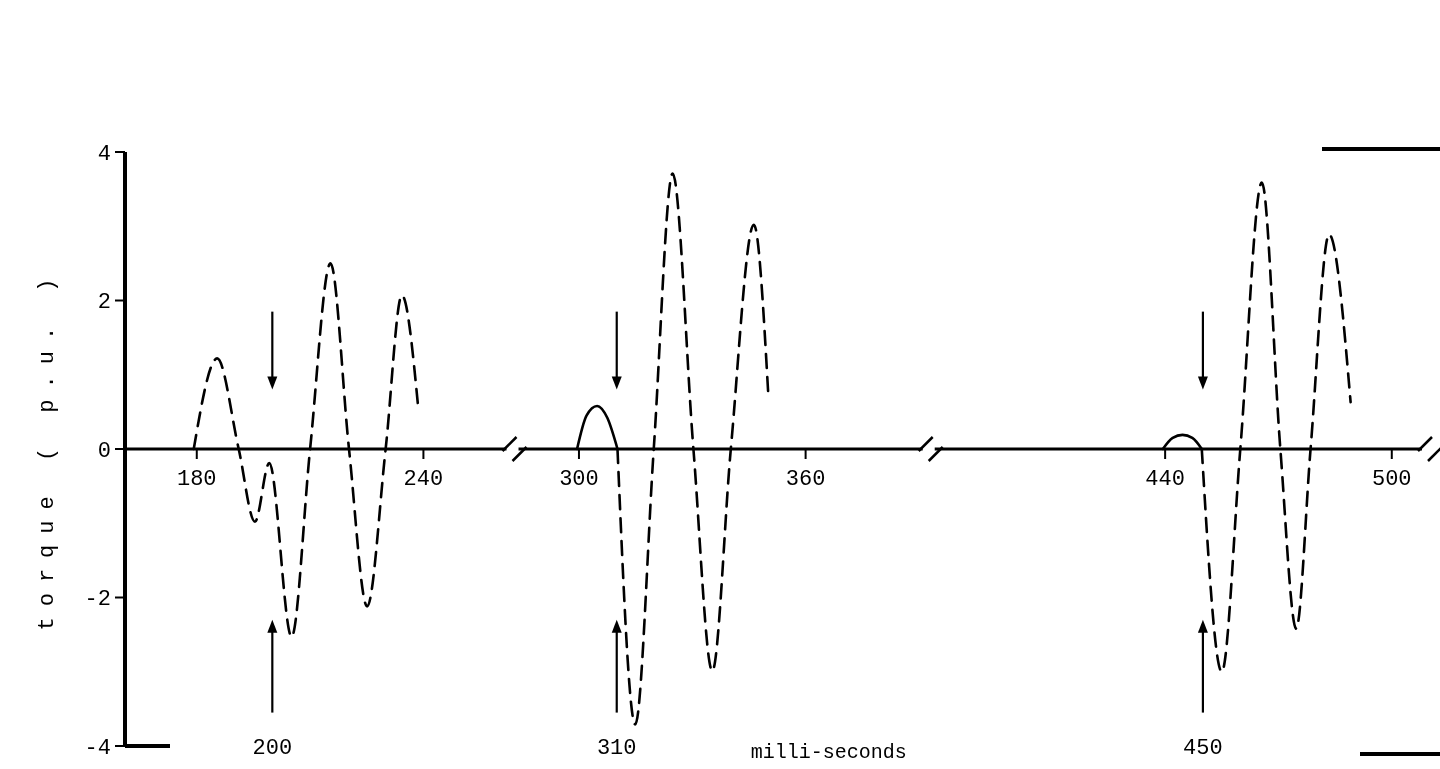 The height and width of the screenshot is (769, 1440). What do you see at coordinates (1203, 748) in the screenshot?
I see `ref-line-label: 450` at bounding box center [1203, 748].